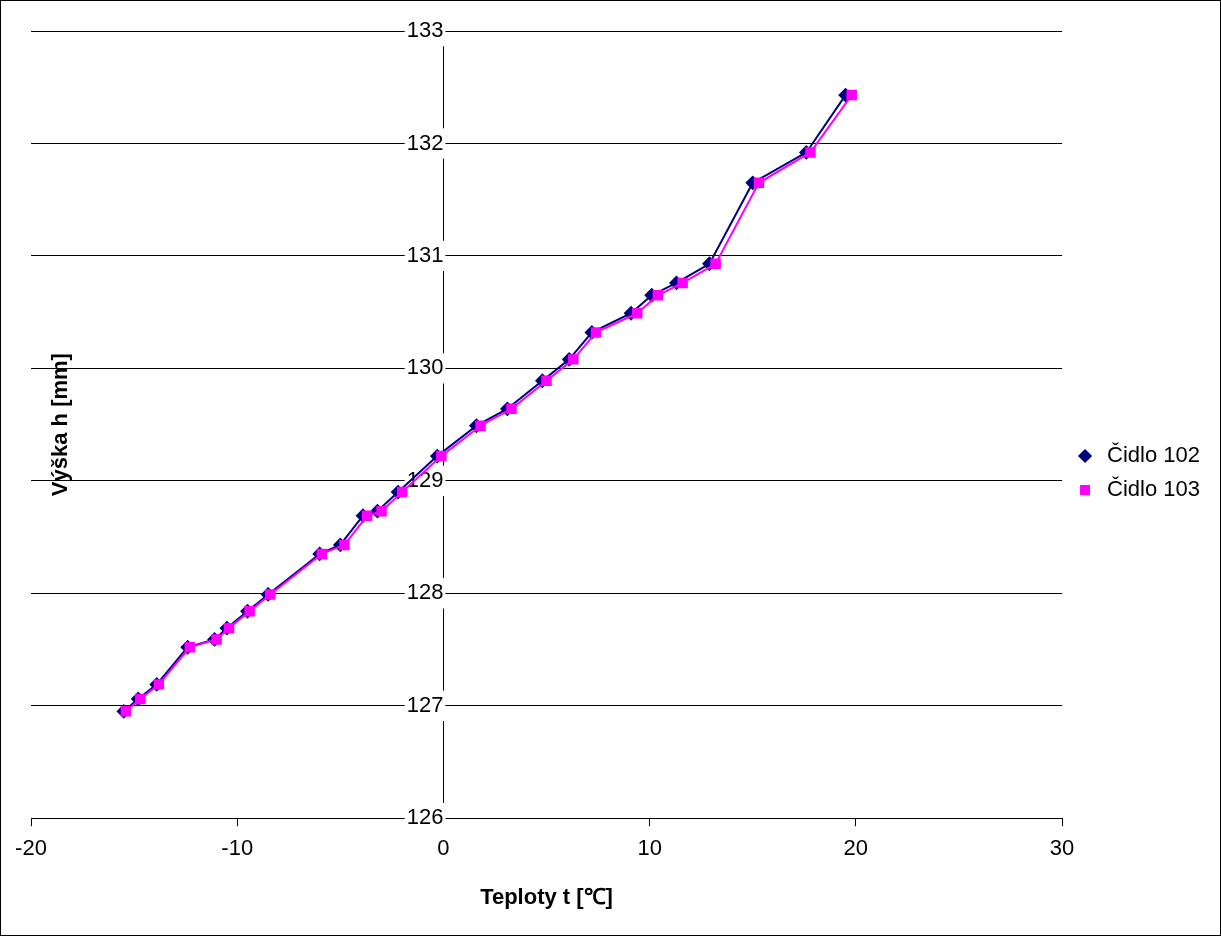 This screenshot has height=936, width=1221. What do you see at coordinates (425, 704) in the screenshot?
I see `y-tick-label: 127` at bounding box center [425, 704].